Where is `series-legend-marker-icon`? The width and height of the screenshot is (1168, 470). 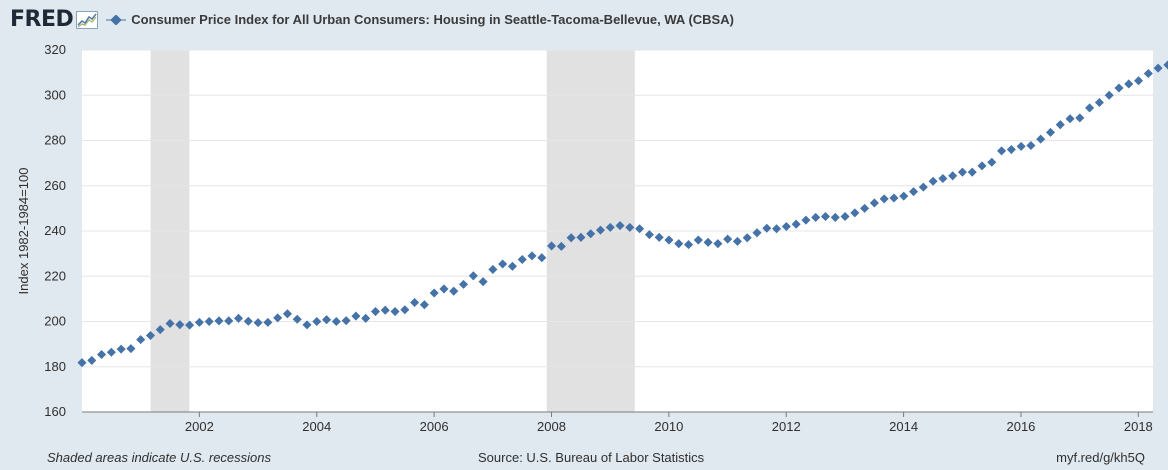 series-legend-marker-icon is located at coordinates (116, 19).